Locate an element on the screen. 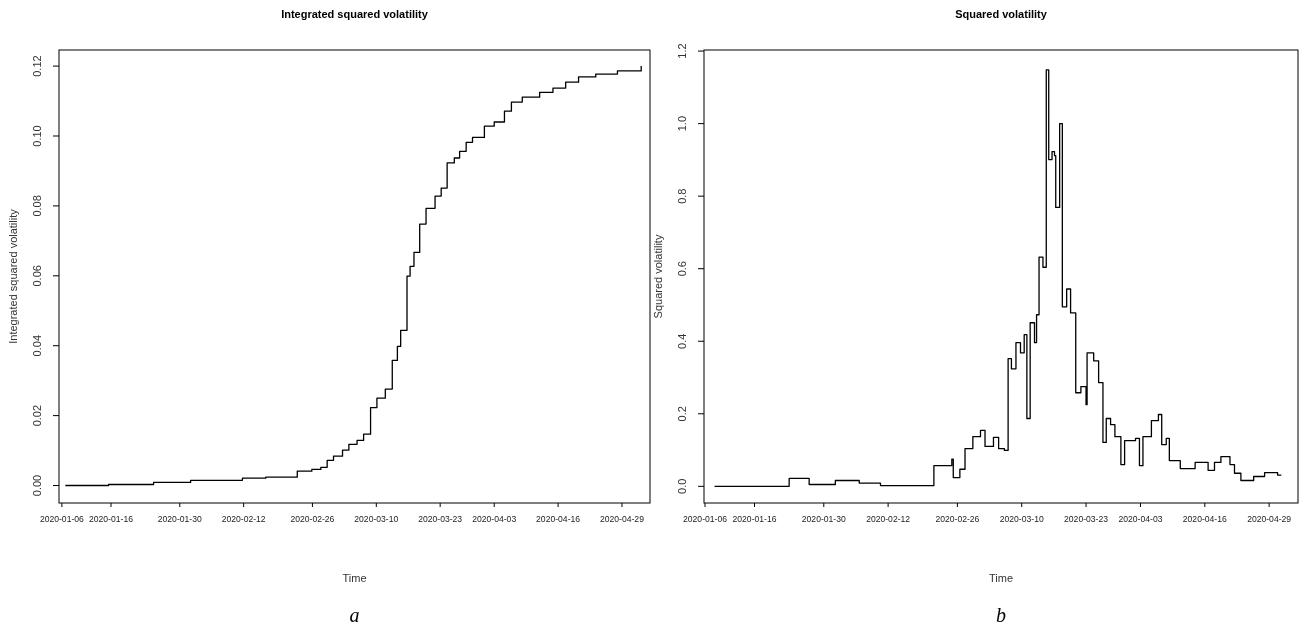 The image size is (1306, 626). y-tick-label: 0.06 is located at coordinates (37, 276).